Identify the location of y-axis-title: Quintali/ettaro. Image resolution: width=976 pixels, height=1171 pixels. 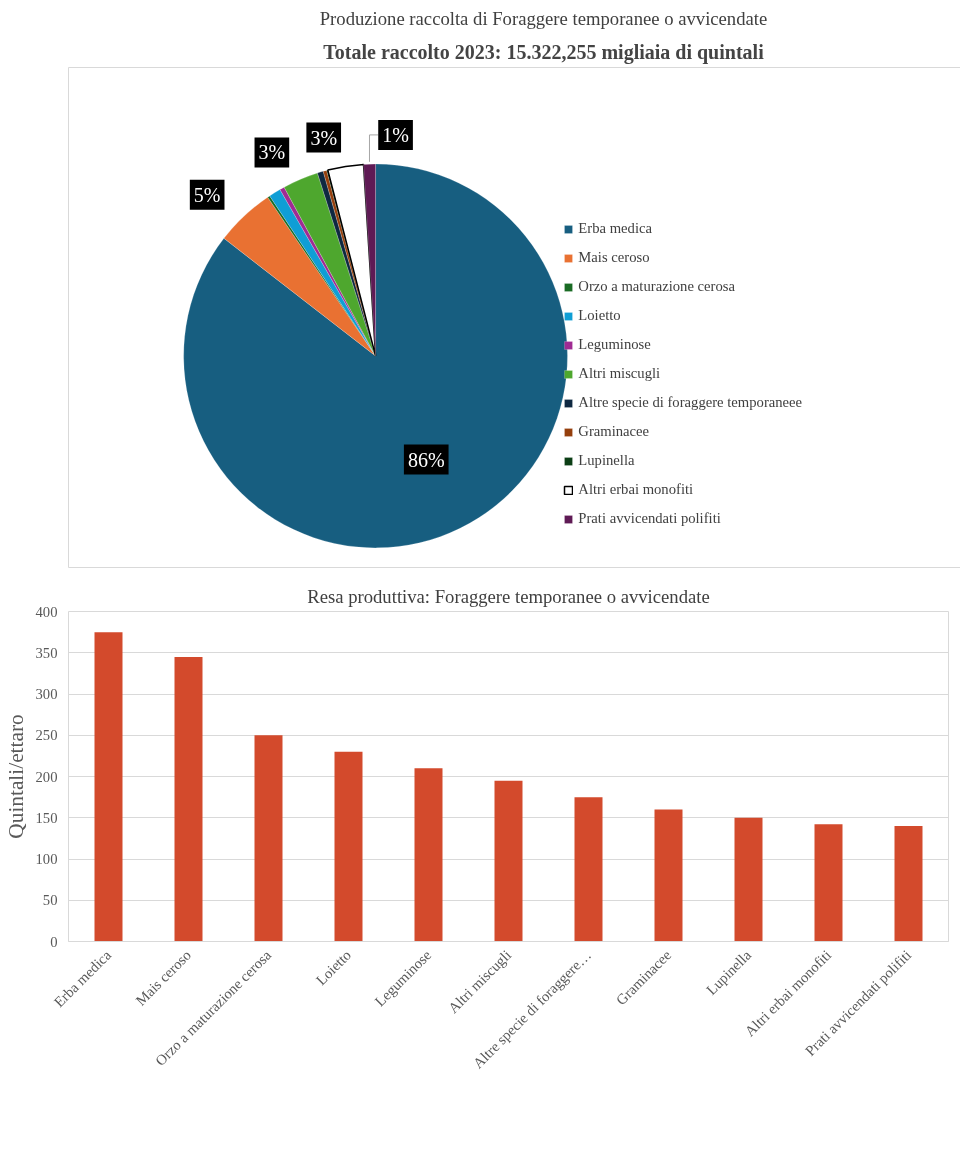
(15, 776).